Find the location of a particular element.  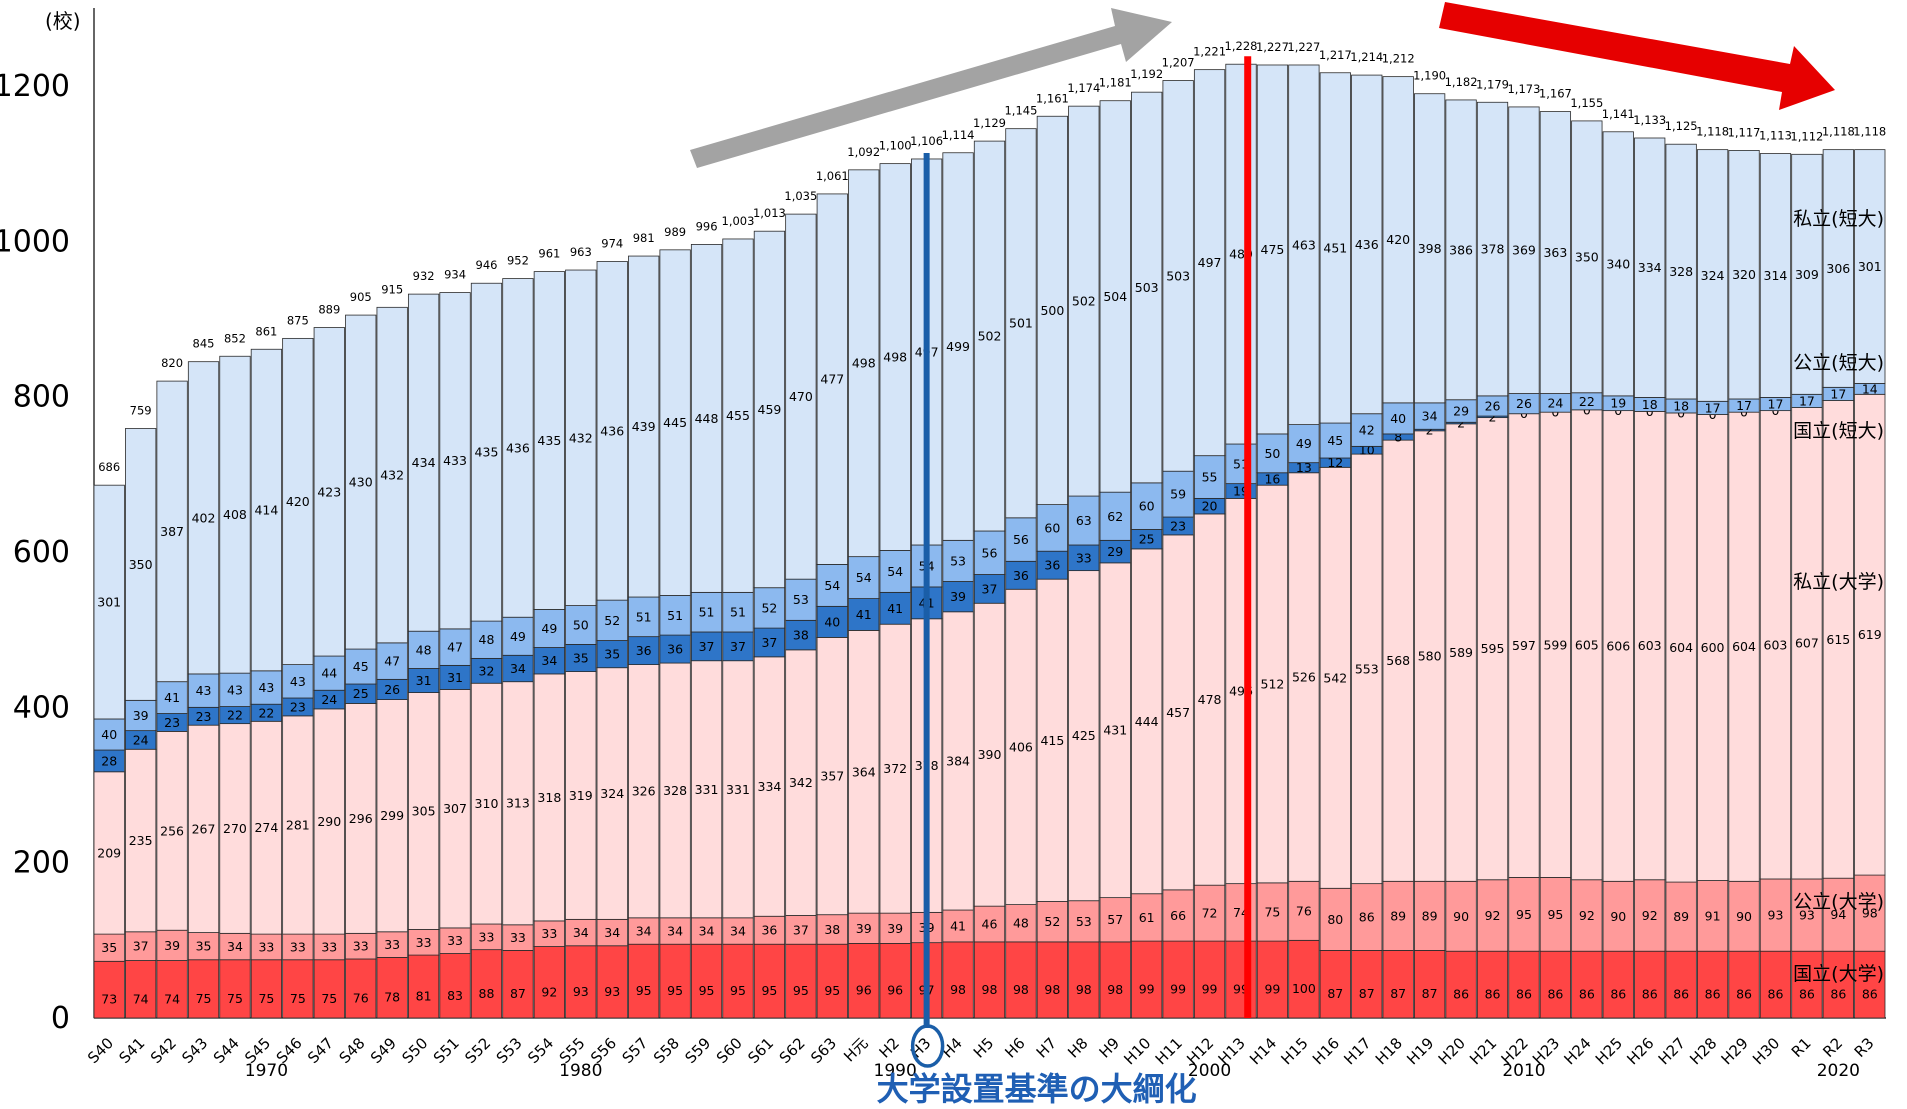

segment-value-label: 320 is located at coordinates (1744, 274).